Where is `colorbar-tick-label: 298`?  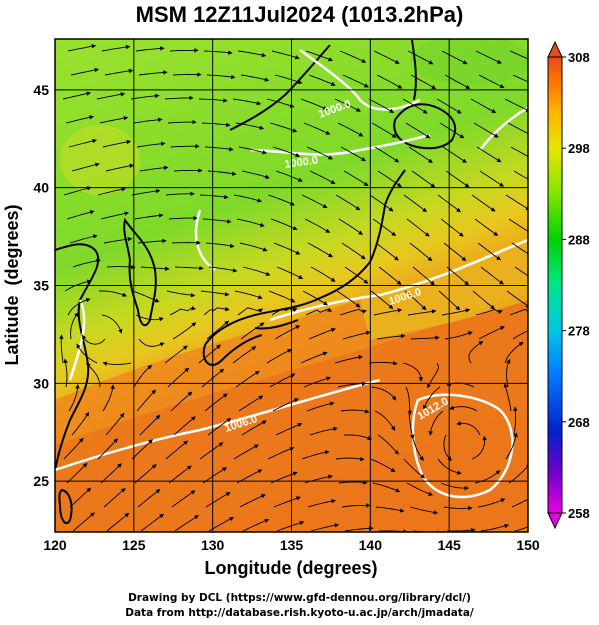
colorbar-tick-label: 298 is located at coordinates (579, 148).